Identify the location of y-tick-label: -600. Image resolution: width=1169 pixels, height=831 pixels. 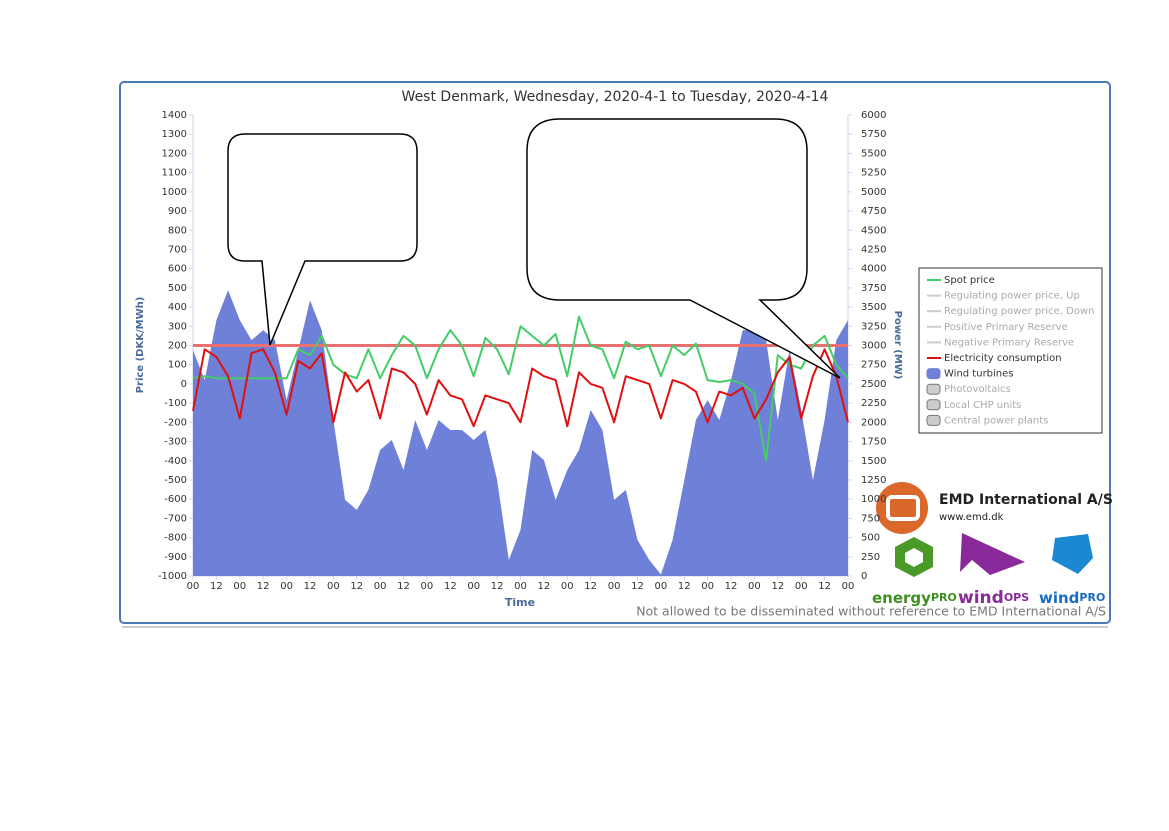
(175, 499).